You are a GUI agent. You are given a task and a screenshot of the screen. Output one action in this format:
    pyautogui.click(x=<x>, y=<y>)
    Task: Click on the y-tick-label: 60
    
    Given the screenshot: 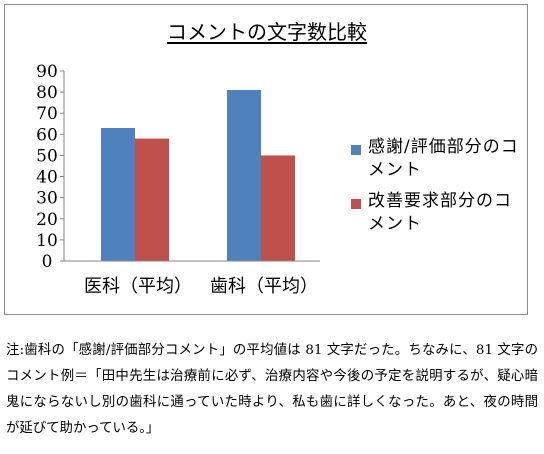 What is the action you would take?
    pyautogui.click(x=47, y=135)
    